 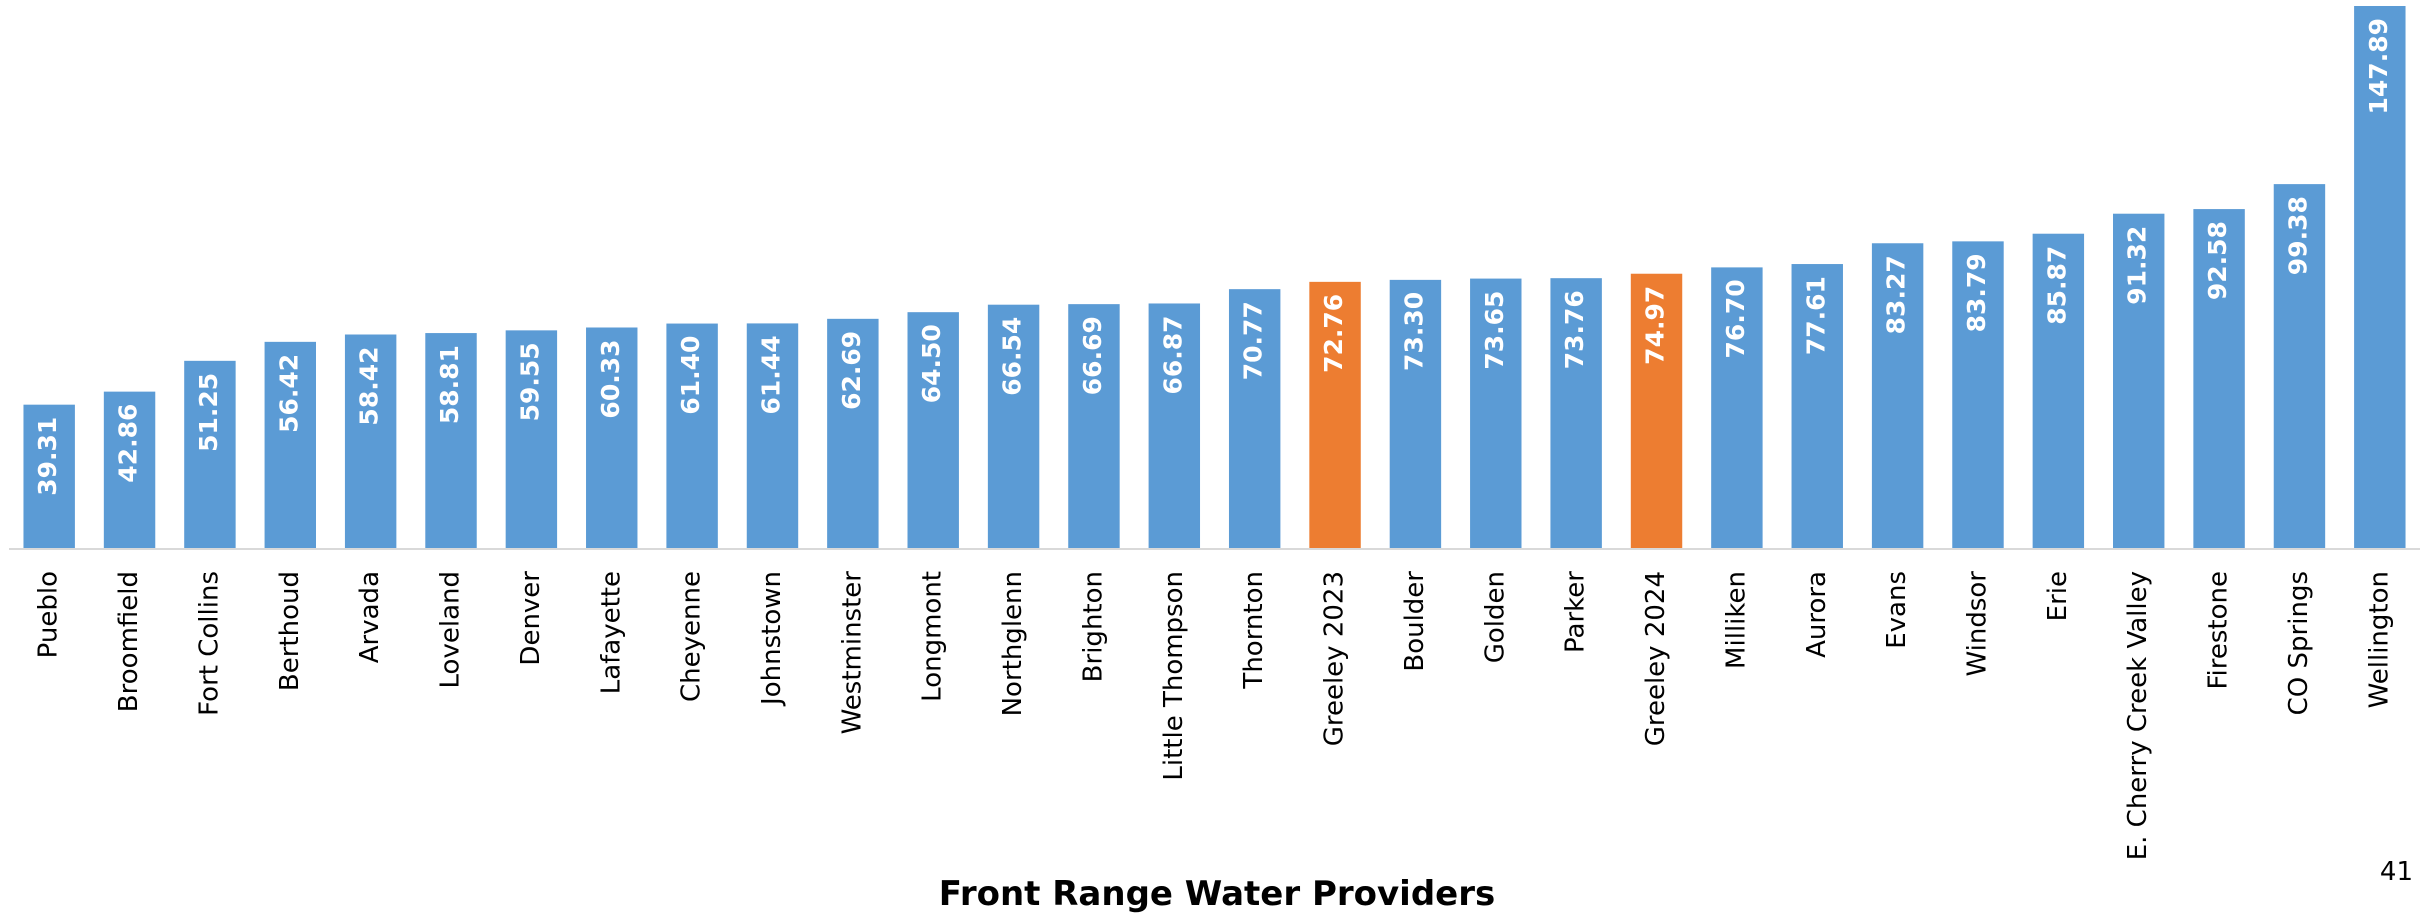 I want to click on value-label: 77.61, so click(x=1815, y=315).